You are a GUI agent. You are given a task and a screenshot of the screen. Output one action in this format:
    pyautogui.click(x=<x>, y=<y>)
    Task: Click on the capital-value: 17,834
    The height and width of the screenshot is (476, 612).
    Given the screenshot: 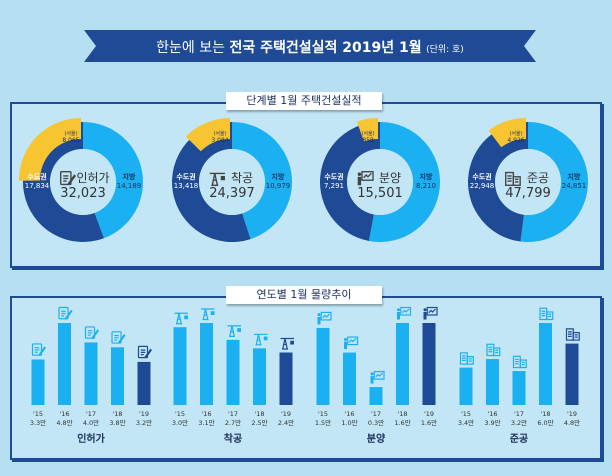 What is the action you would take?
    pyautogui.click(x=37, y=186)
    